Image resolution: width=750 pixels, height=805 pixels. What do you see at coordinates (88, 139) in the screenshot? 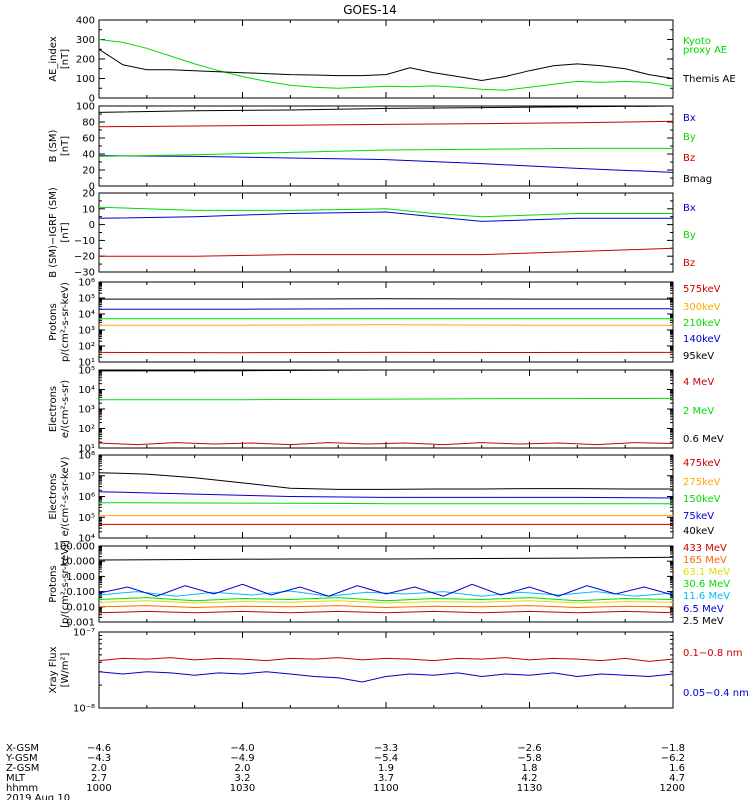
I see `y-tick-label: 60` at bounding box center [88, 139].